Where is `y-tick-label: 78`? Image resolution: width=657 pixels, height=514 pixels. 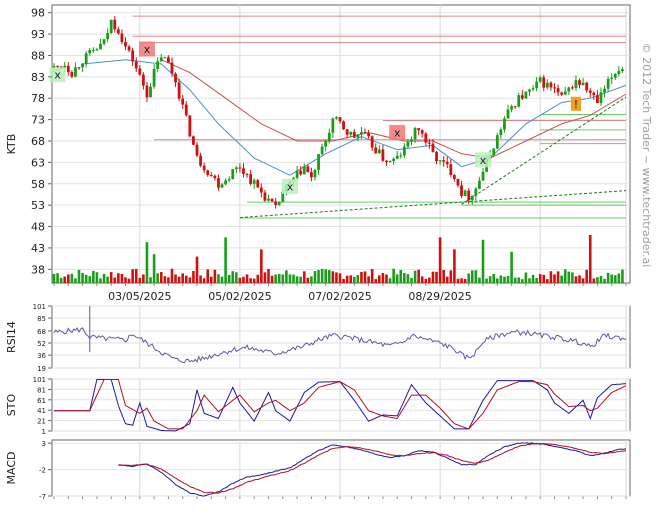 y-tick-label: 78 is located at coordinates (38, 98).